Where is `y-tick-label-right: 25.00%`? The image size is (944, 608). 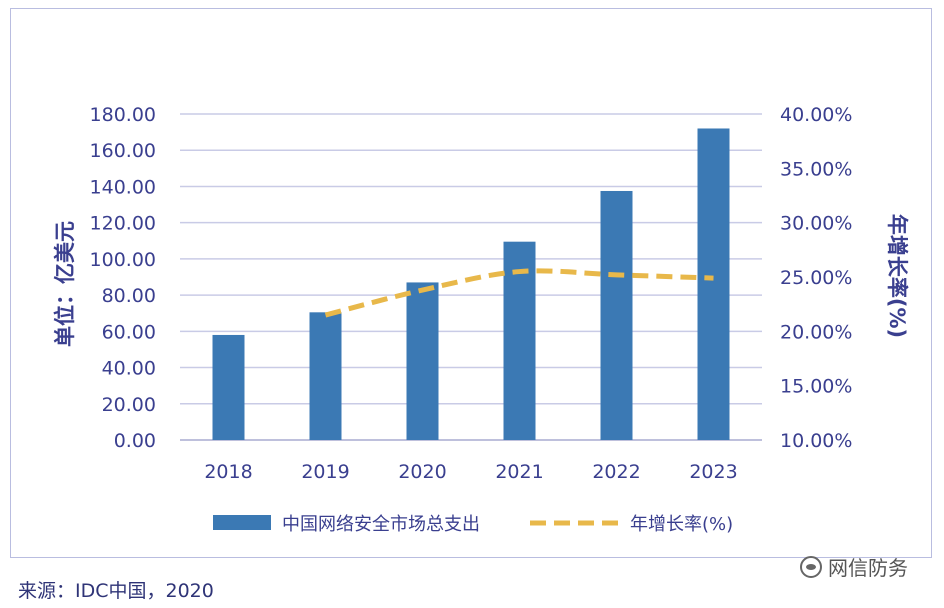 y-tick-label-right: 25.00% is located at coordinates (816, 278).